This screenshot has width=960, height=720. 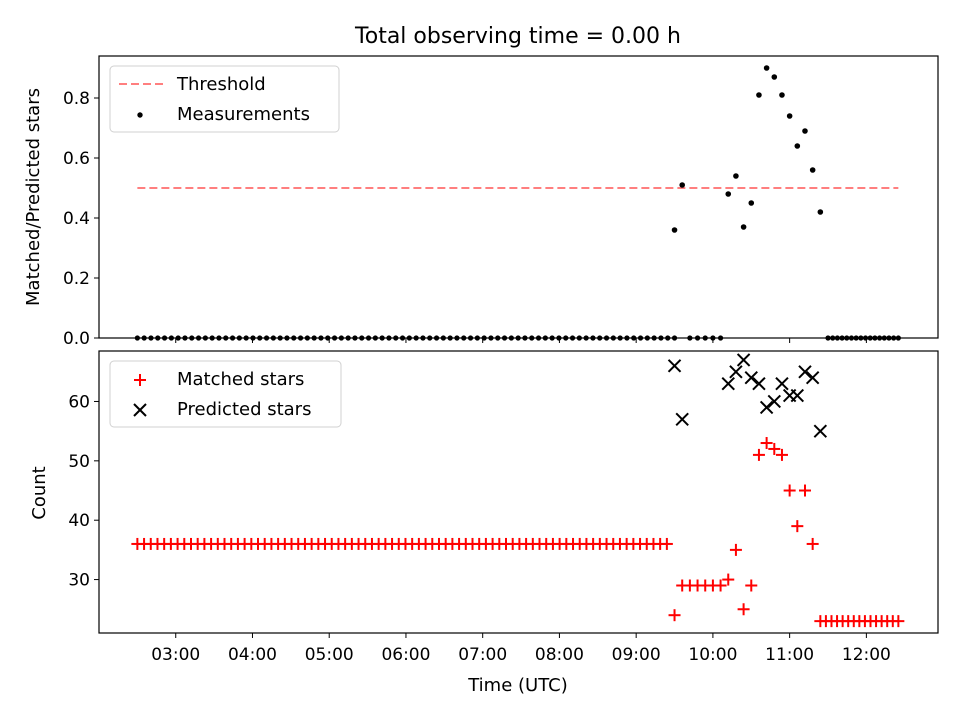 I want to click on x-tick-label: 09:00, so click(x=636, y=655).